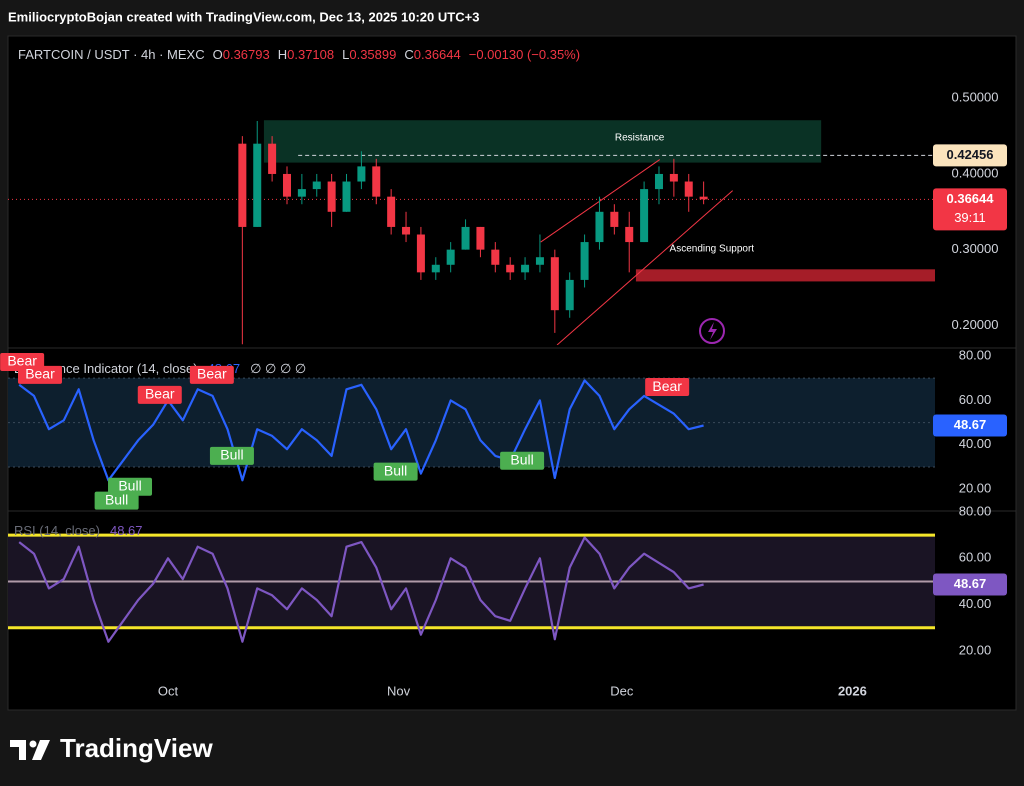  I want to click on ohlc-key: C, so click(408, 54).